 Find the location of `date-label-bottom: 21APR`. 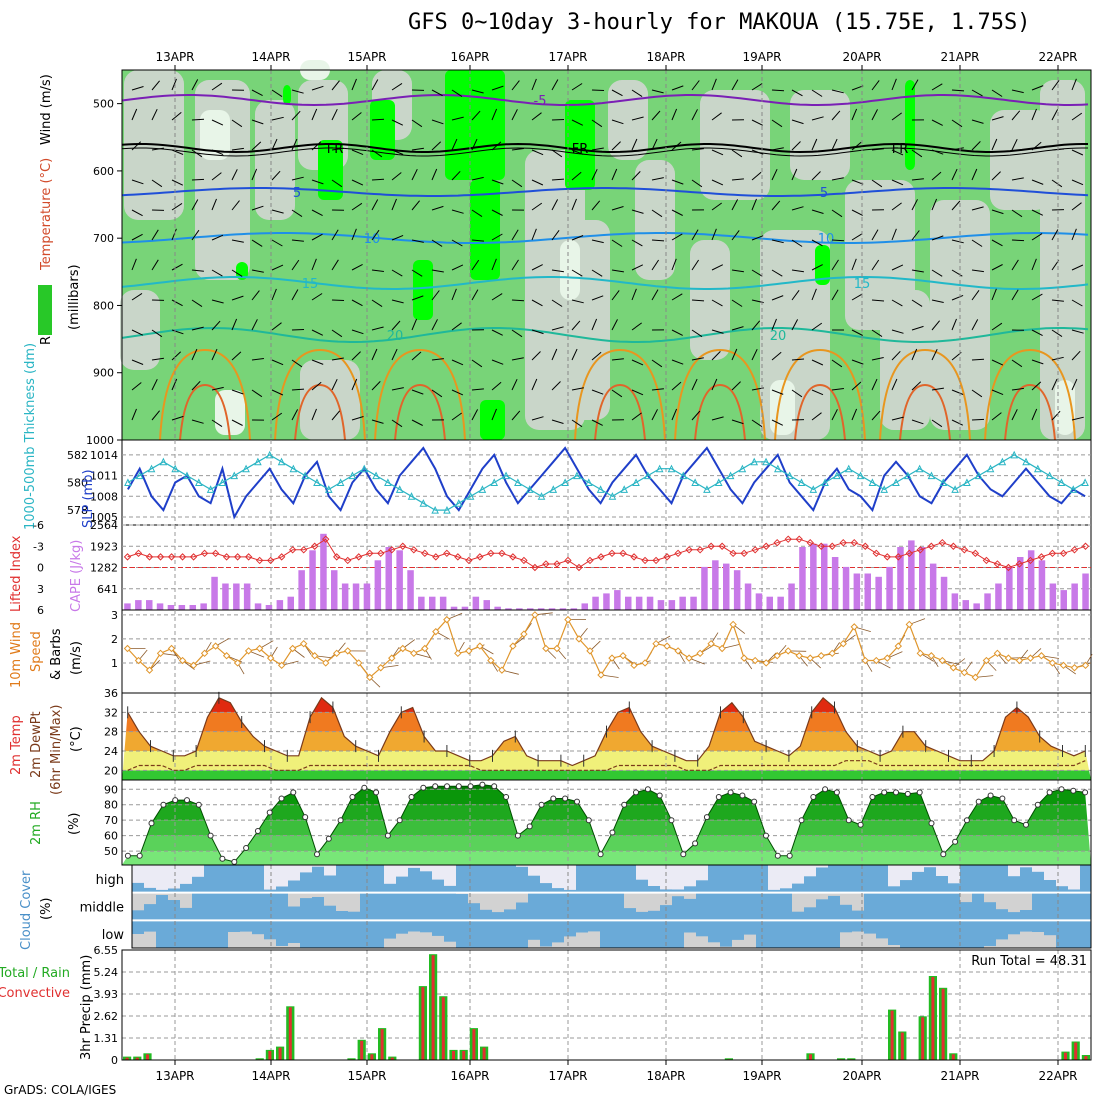

date-label-bottom: 21APR is located at coordinates (959, 1076).